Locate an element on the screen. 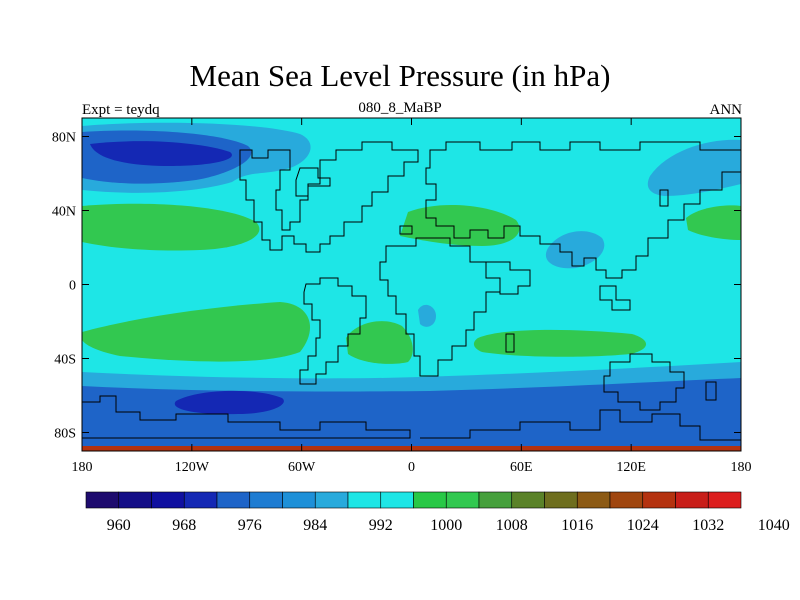 This screenshot has height=600, width=800. outline-north-america is located at coordinates (329, 197).